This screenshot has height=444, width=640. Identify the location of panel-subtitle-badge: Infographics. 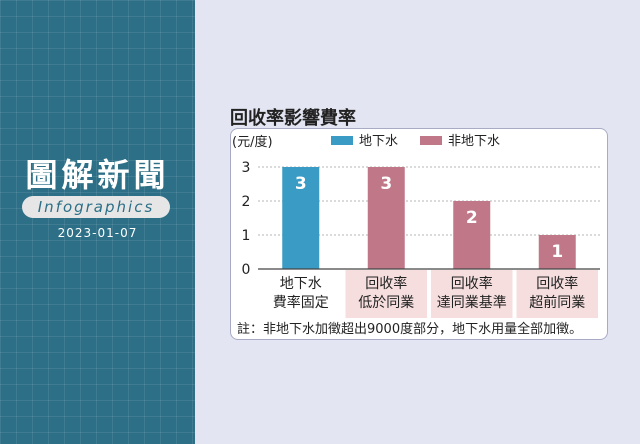
(96, 207).